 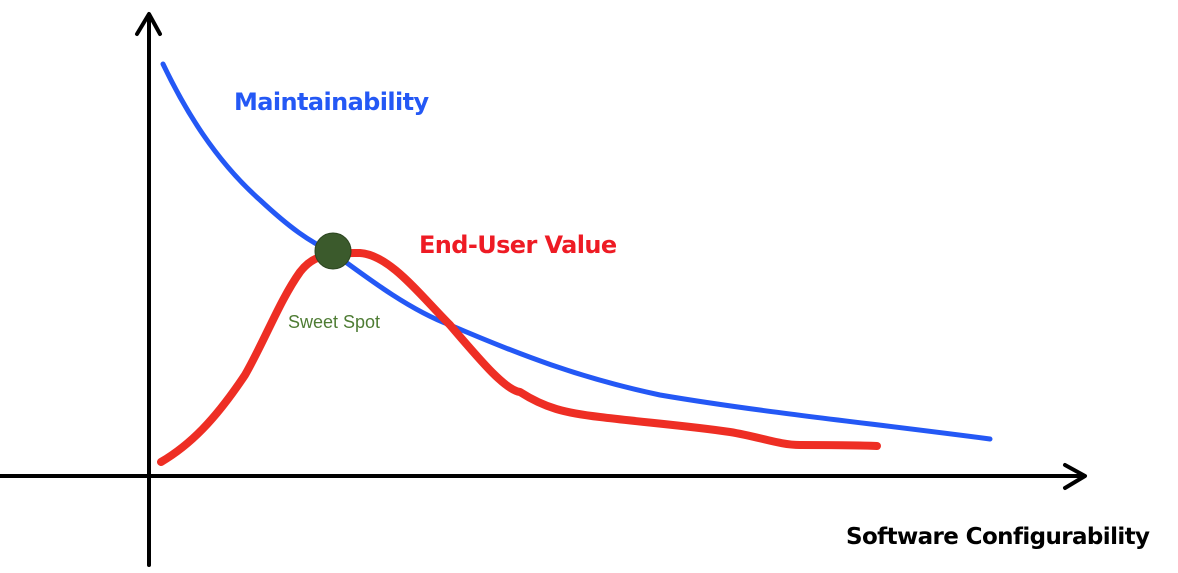 What do you see at coordinates (1075, 476) in the screenshot?
I see `x-axis-arrow-icon` at bounding box center [1075, 476].